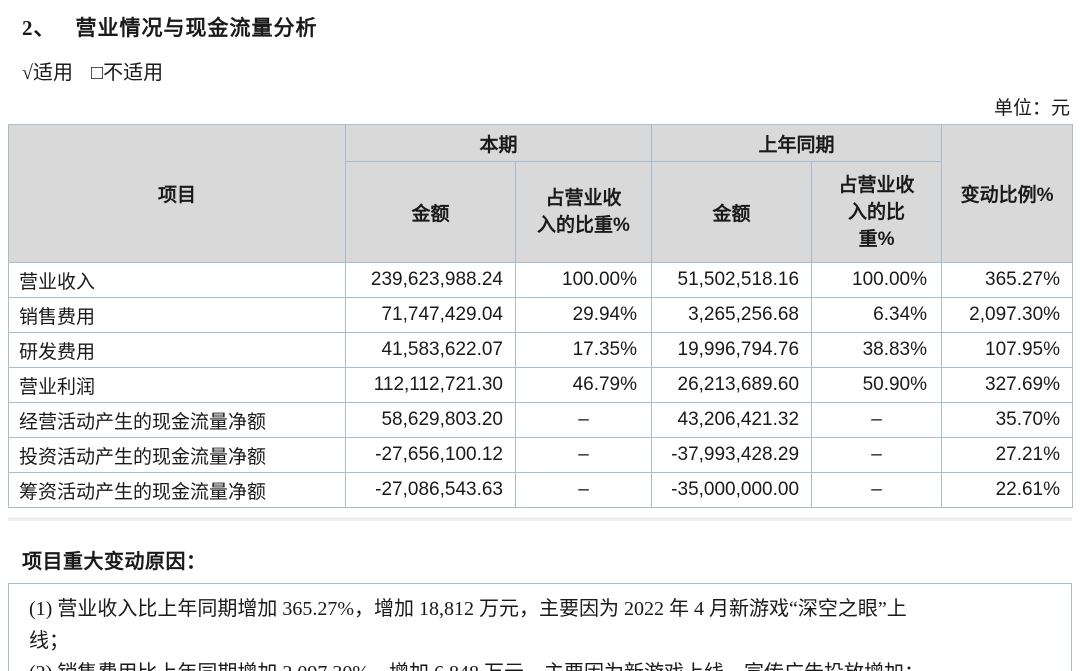  Describe the element at coordinates (49, 641) in the screenshot. I see `note-line: 线；` at that location.